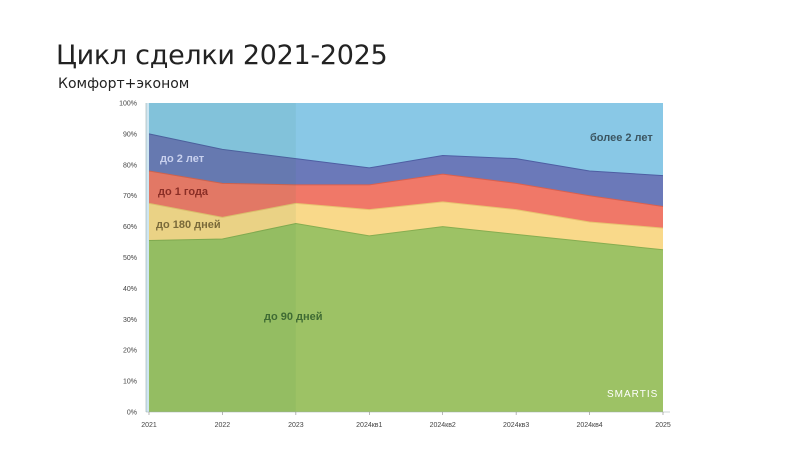 This screenshot has width=800, height=449. I want to click on label-do-90-dnei: до 90 дней, so click(293, 317).